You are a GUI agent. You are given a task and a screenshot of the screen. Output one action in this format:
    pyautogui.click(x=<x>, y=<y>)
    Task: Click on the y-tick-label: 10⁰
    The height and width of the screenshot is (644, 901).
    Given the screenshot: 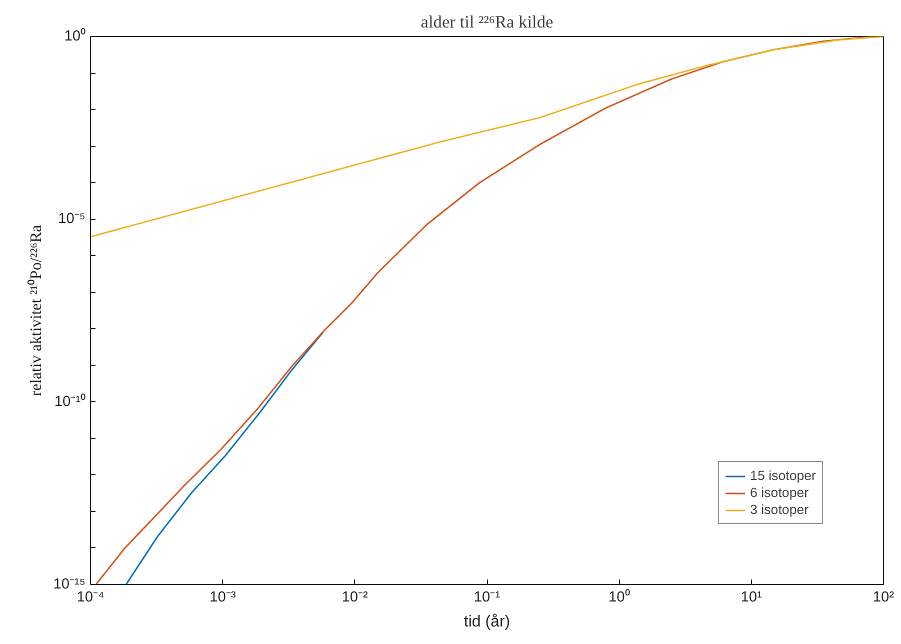 What is the action you would take?
    pyautogui.click(x=75, y=36)
    